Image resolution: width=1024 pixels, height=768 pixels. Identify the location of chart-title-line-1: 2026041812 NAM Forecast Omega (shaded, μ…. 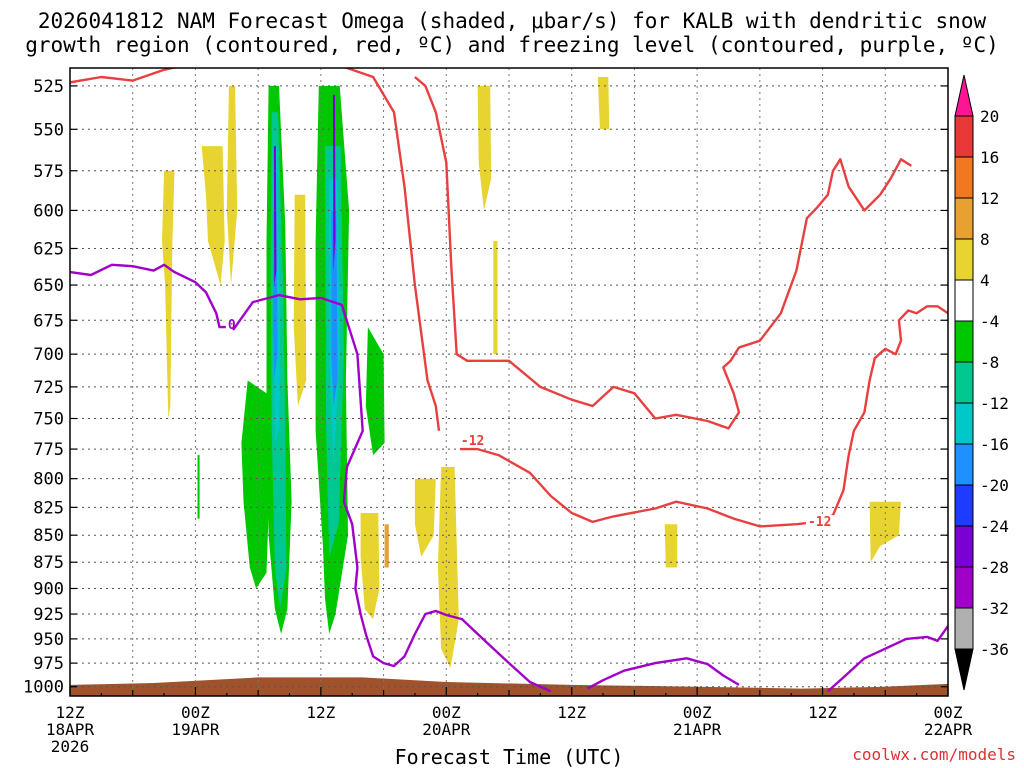
(512, 21).